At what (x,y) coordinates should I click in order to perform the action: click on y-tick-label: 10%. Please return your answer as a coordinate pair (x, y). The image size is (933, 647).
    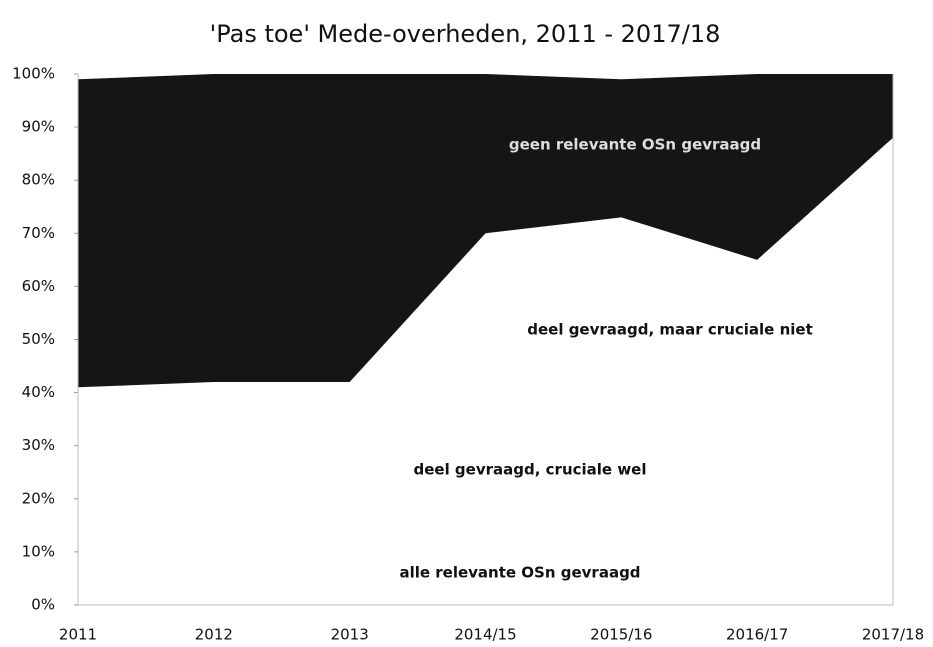
    Looking at the image, I should click on (38, 551).